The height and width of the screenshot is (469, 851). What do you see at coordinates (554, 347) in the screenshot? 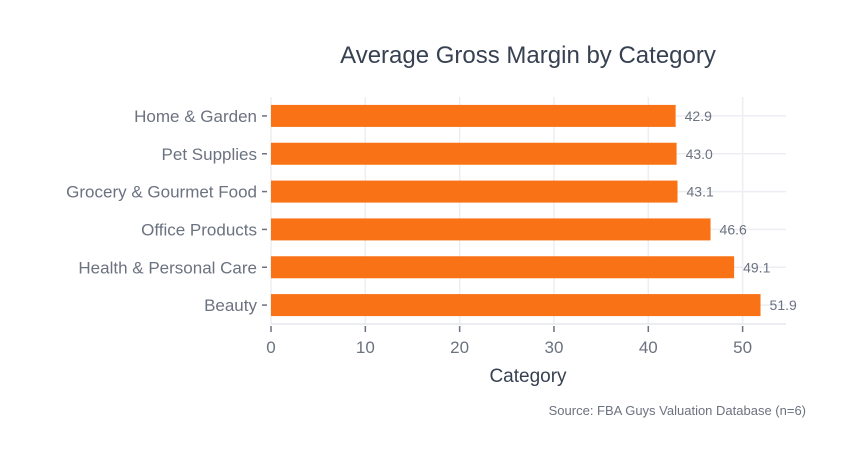
I see `x-tick-label: 30` at bounding box center [554, 347].